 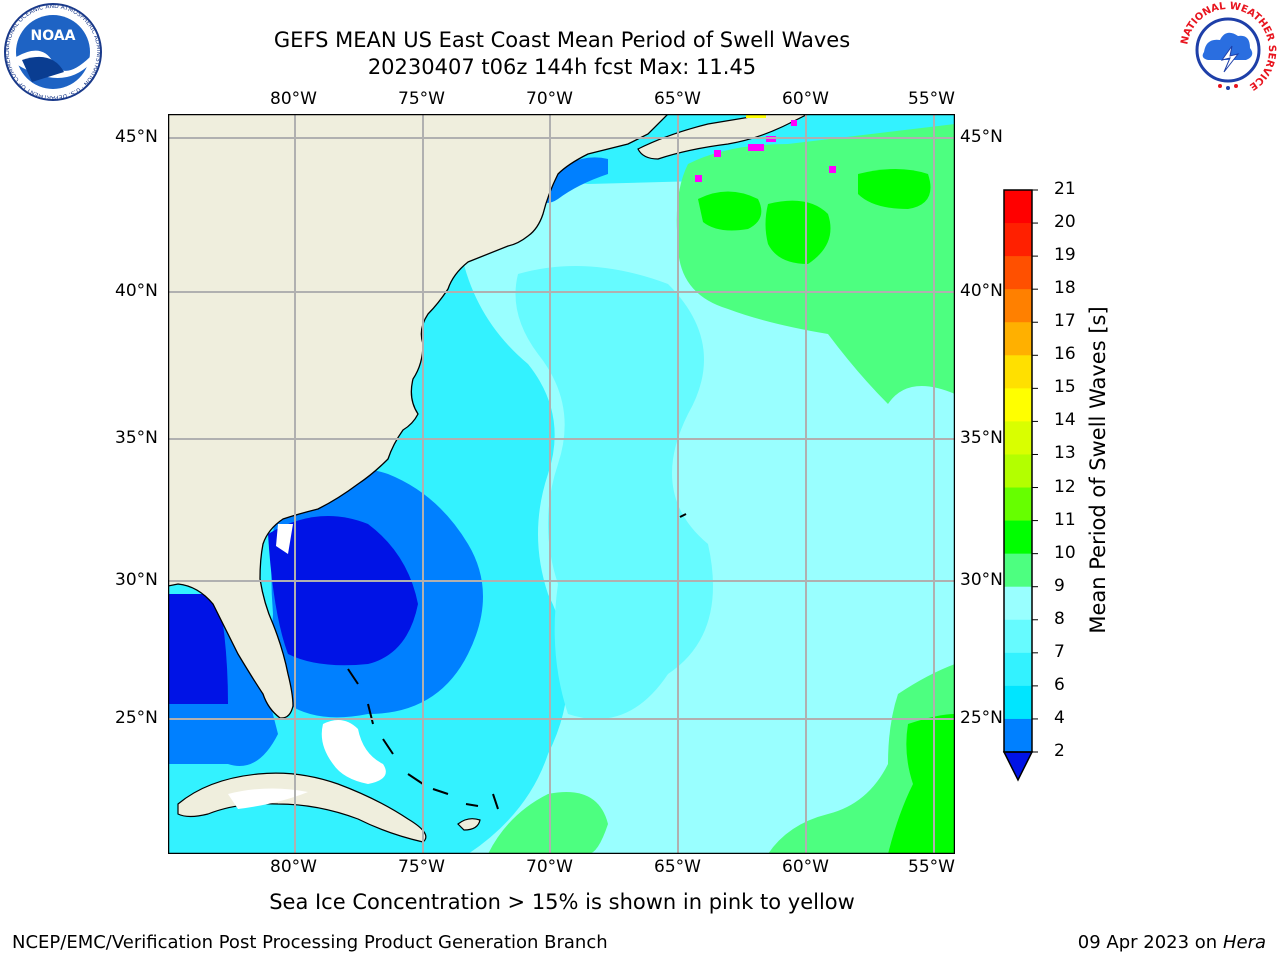 What do you see at coordinates (268, 798) in the screenshot?
I see `shallow-bank-cuba` at bounding box center [268, 798].